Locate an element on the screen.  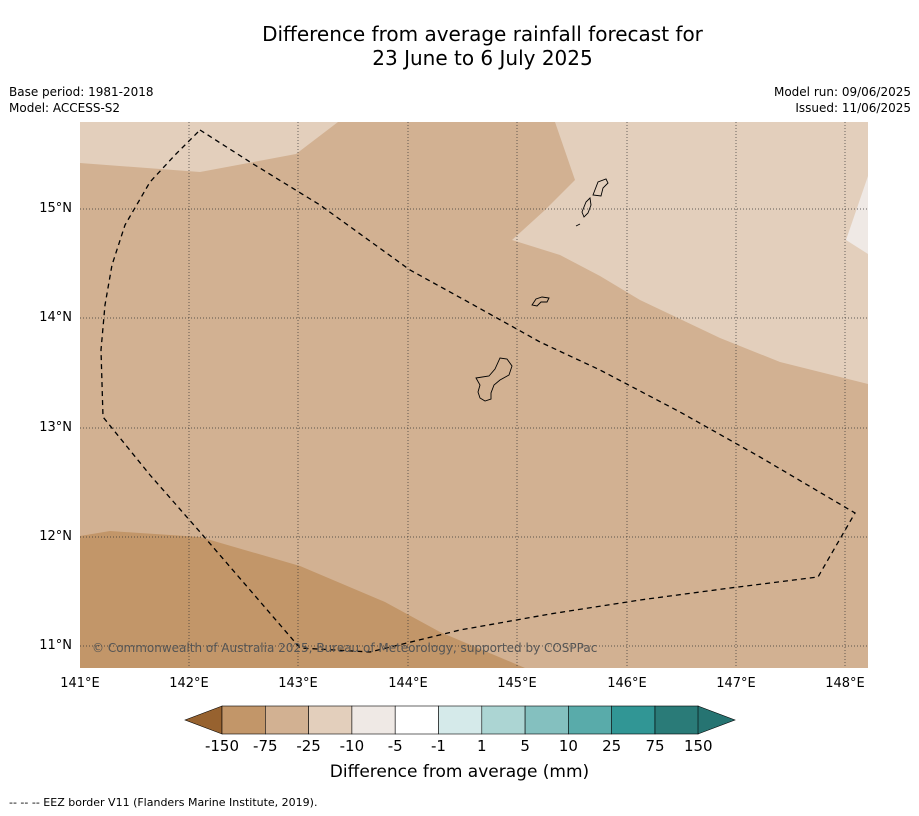
colorbar-tick-label: 10 is located at coordinates (568, 746).